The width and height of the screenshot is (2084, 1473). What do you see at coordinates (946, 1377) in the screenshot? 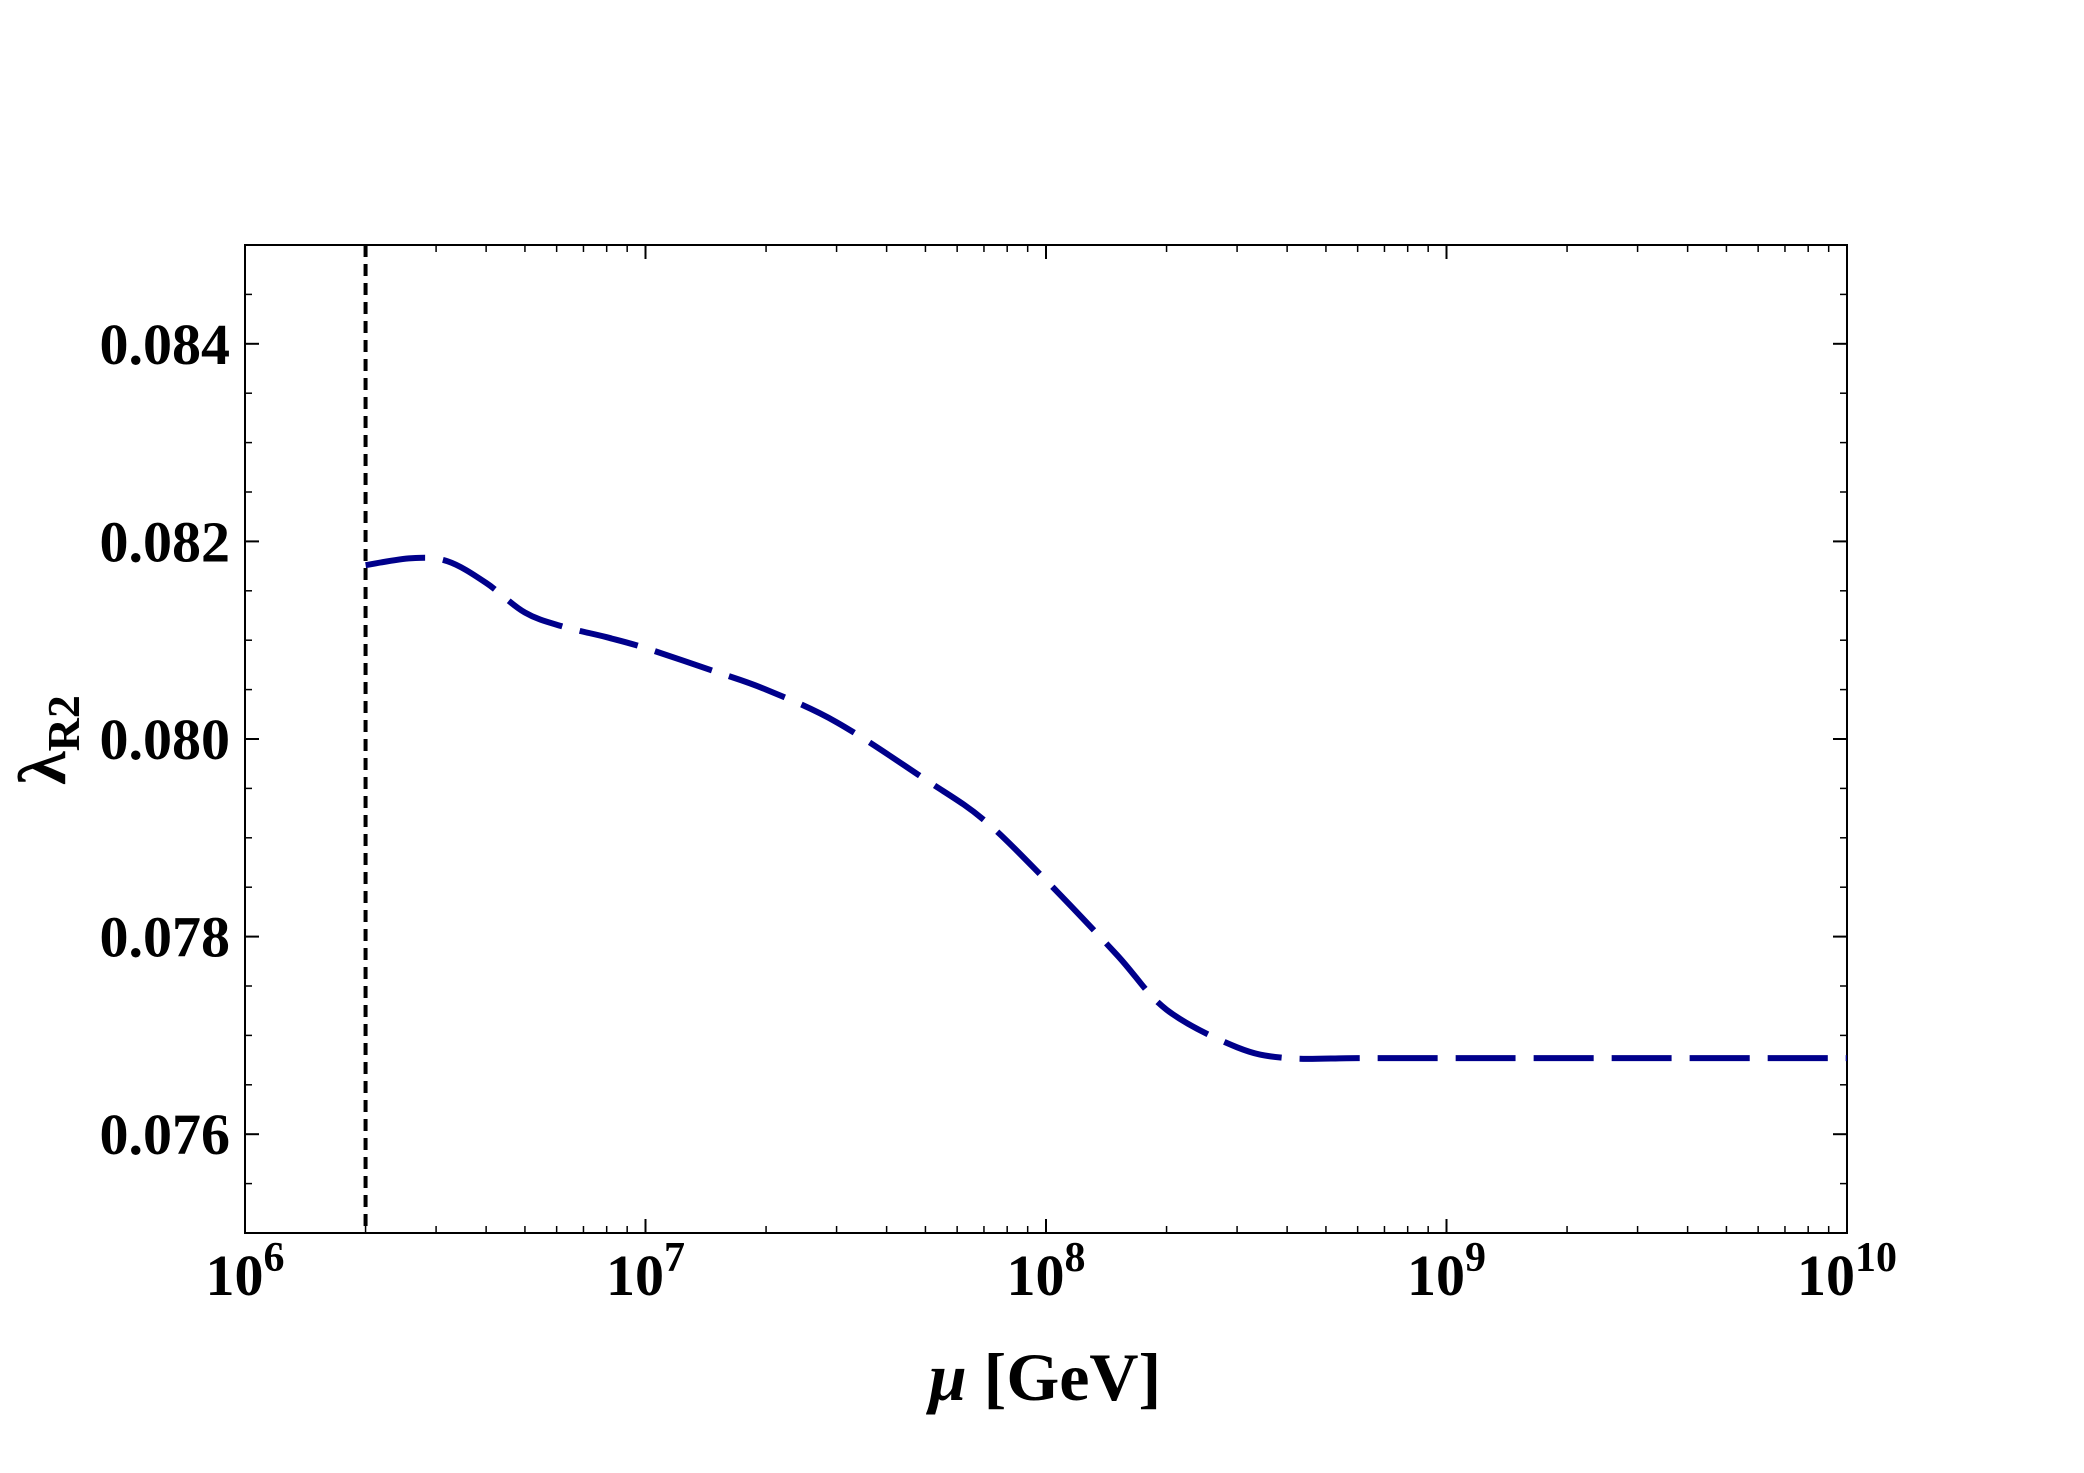
I see `x-axis-symbol: μ` at bounding box center [946, 1377].